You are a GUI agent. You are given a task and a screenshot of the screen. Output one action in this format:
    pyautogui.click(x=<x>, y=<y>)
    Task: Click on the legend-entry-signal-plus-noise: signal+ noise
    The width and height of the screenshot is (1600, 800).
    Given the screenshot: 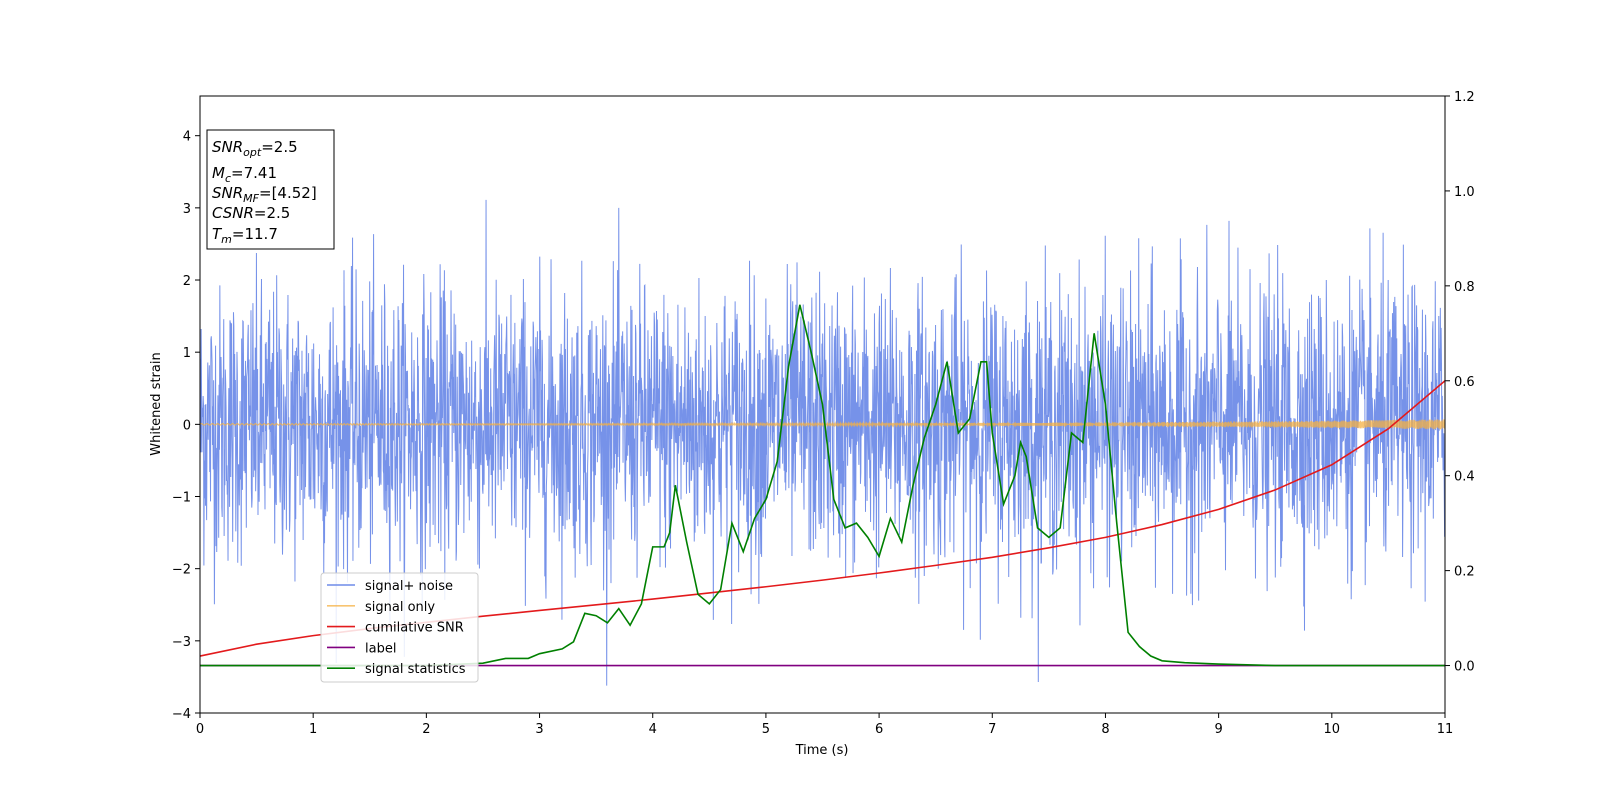 What is the action you would take?
    pyautogui.click(x=409, y=586)
    